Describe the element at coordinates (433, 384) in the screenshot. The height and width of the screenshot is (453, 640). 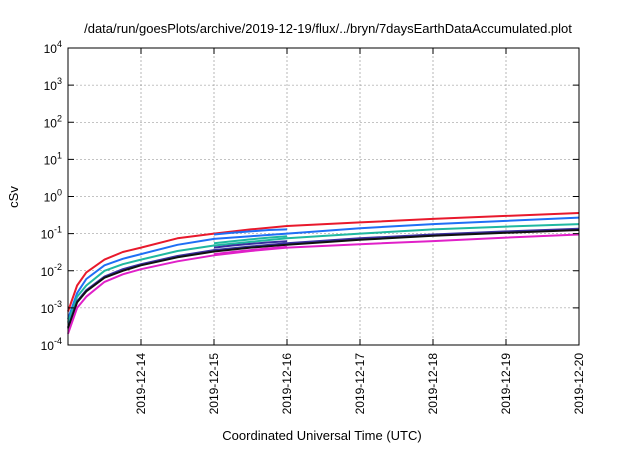
I see `x-tick-label: 2019-12-18` at that location.